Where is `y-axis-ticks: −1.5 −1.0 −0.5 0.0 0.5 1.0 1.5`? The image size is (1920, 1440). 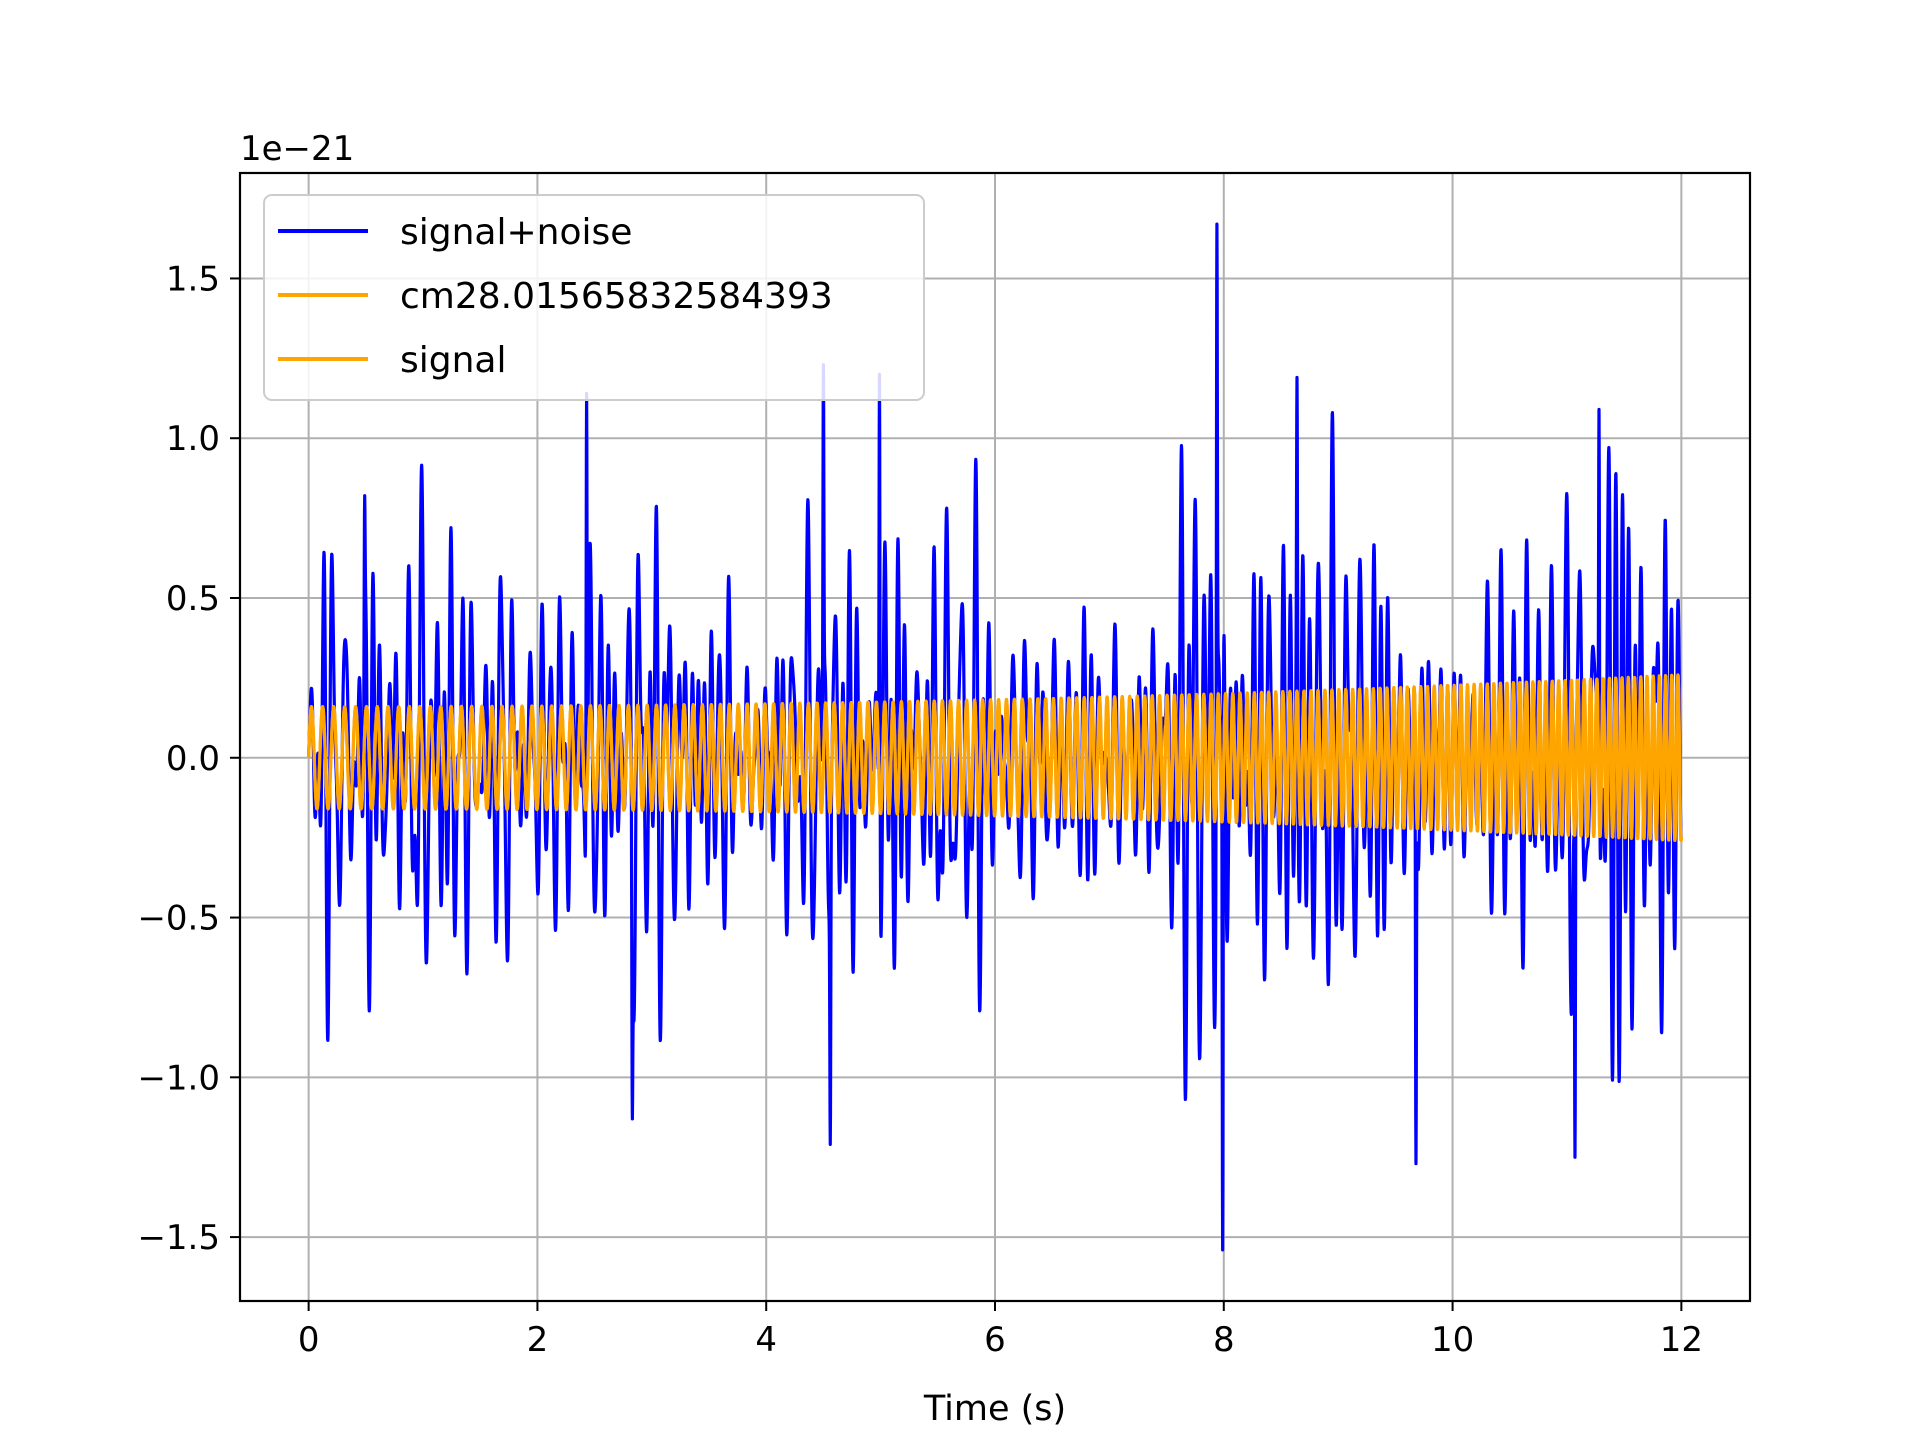
y-axis-ticks: −1.5 −1.0 −0.5 0.0 0.5 1.0 1.5 is located at coordinates (188, 758).